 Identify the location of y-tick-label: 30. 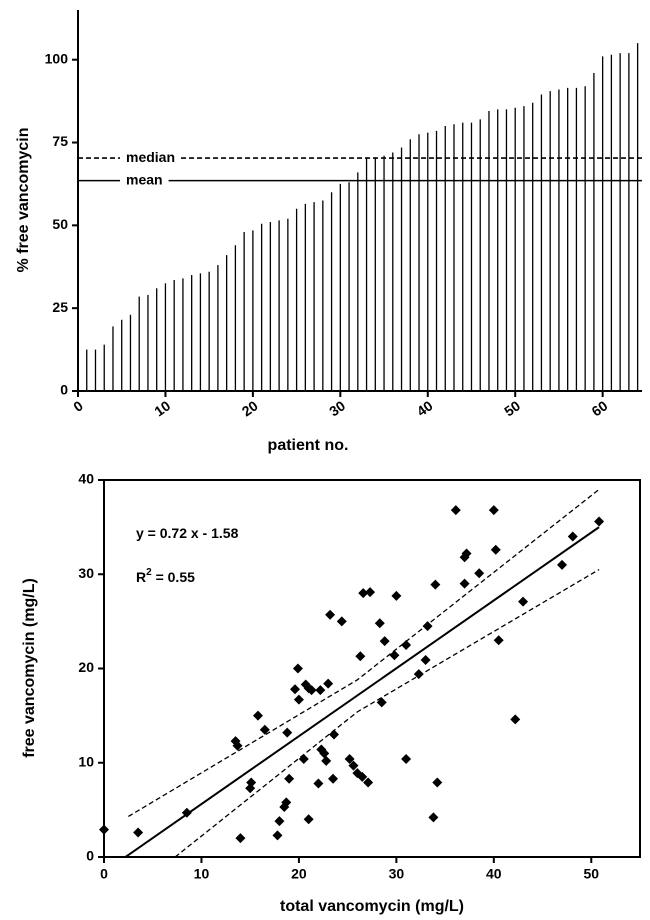
(86, 573).